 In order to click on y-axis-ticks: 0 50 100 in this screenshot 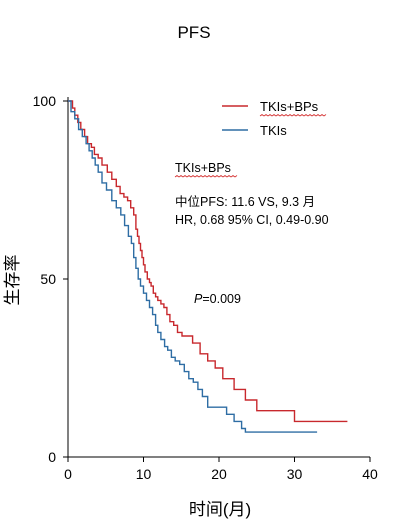, I will do `click(50, 279)`.